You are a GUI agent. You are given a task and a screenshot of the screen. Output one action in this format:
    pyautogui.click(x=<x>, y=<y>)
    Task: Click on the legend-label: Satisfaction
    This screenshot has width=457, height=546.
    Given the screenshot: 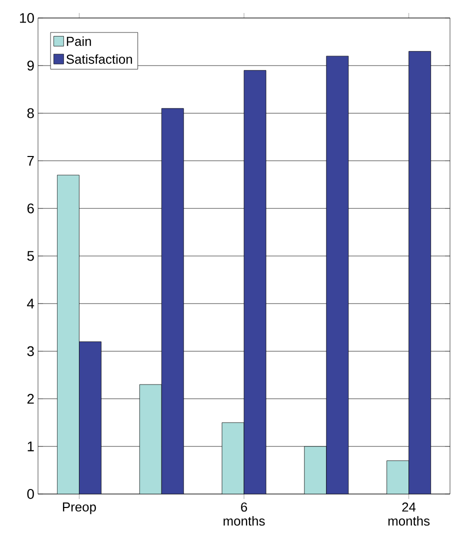 What is the action you would take?
    pyautogui.click(x=99, y=59)
    